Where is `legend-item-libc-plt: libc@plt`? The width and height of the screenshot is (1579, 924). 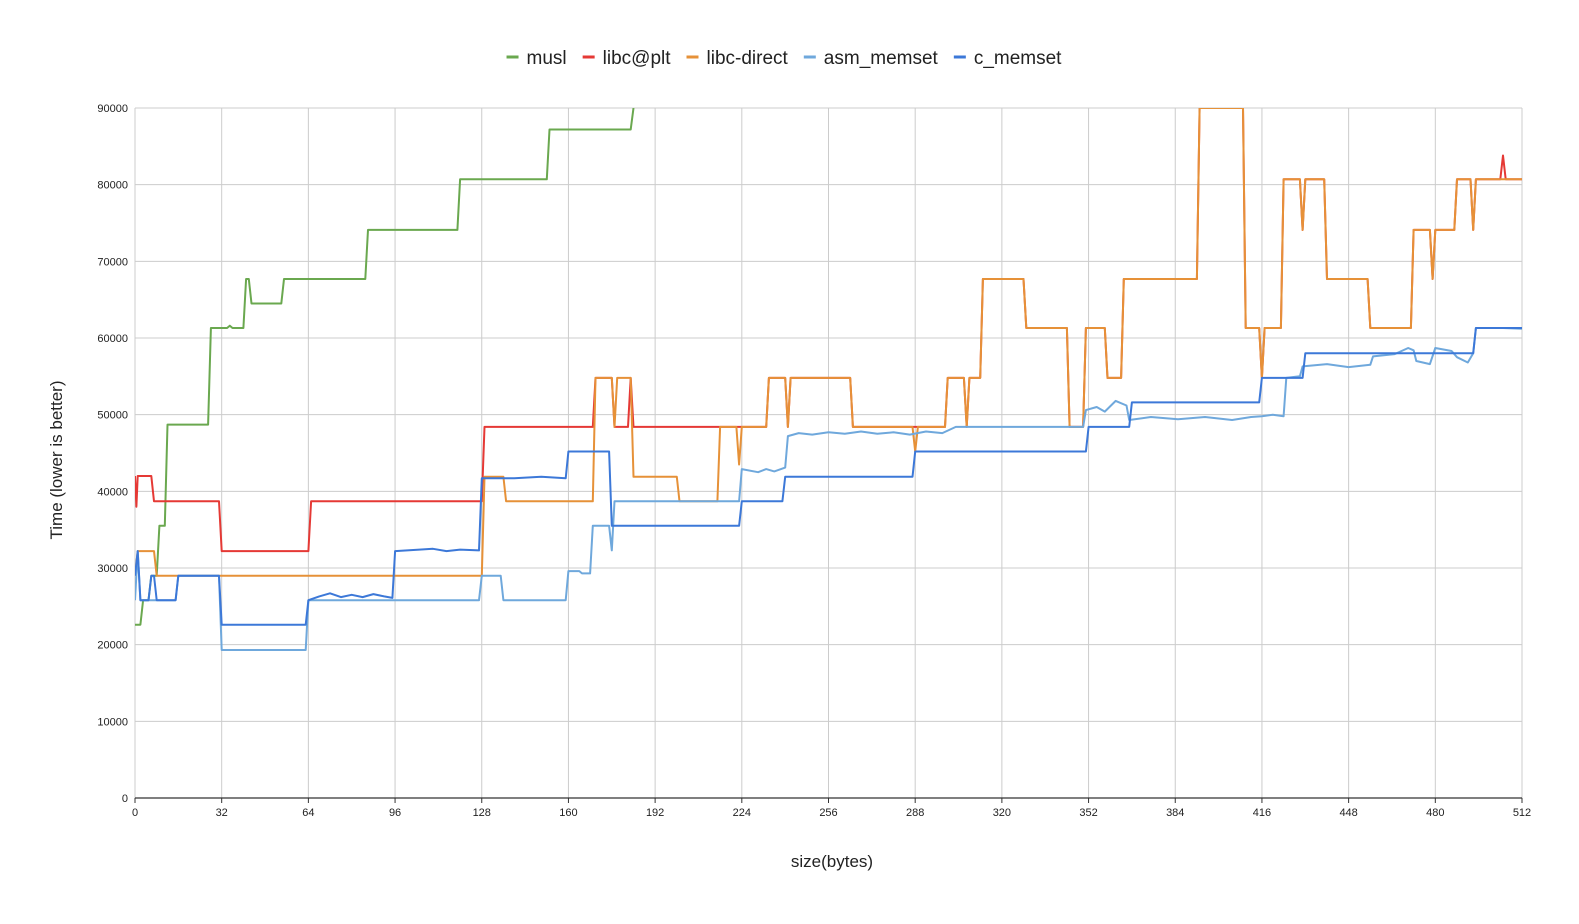 legend-item-libc-plt: libc@plt is located at coordinates (627, 58).